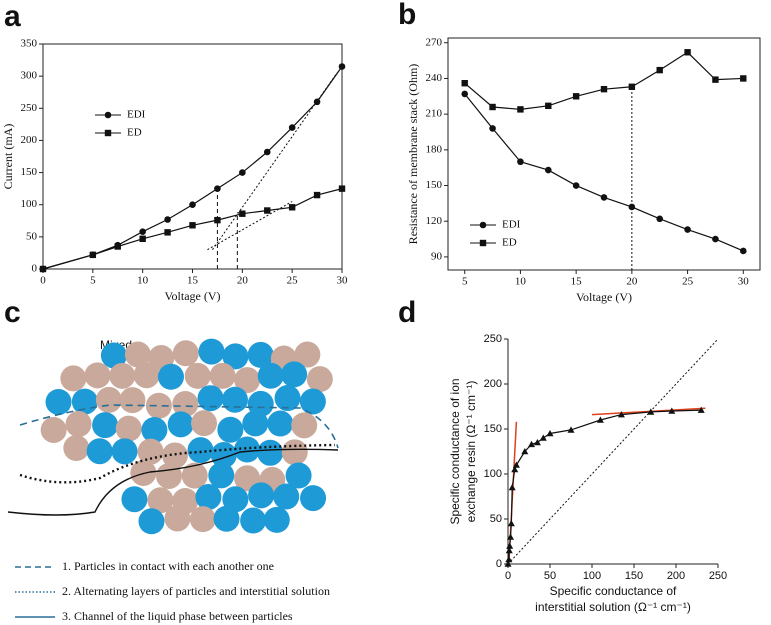 The height and width of the screenshot is (625, 771). What do you see at coordinates (29, 140) in the screenshot?
I see `y-tick-label: 200` at bounding box center [29, 140].